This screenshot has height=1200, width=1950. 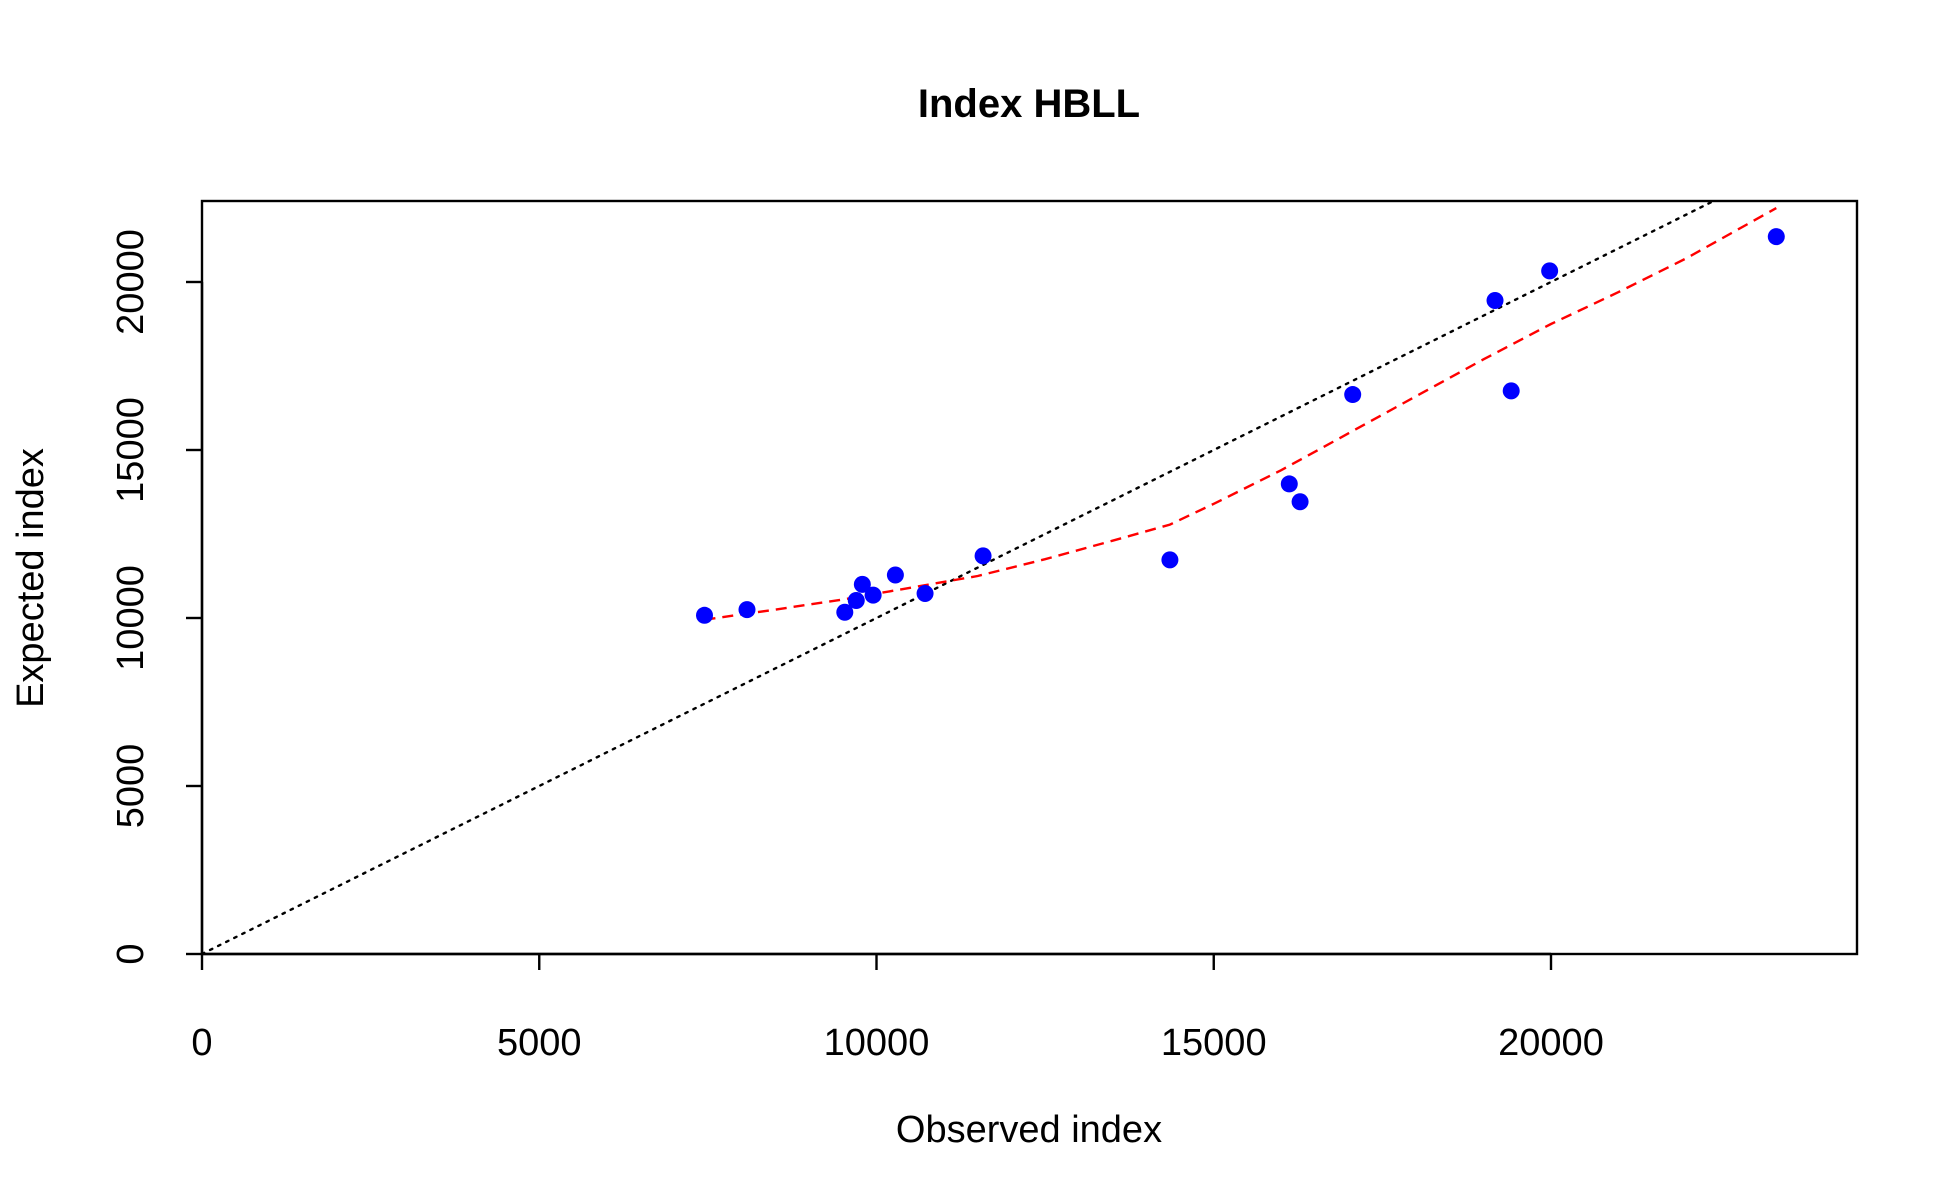 What do you see at coordinates (31, 578) in the screenshot?
I see `y-axis-label: Expected index` at bounding box center [31, 578].